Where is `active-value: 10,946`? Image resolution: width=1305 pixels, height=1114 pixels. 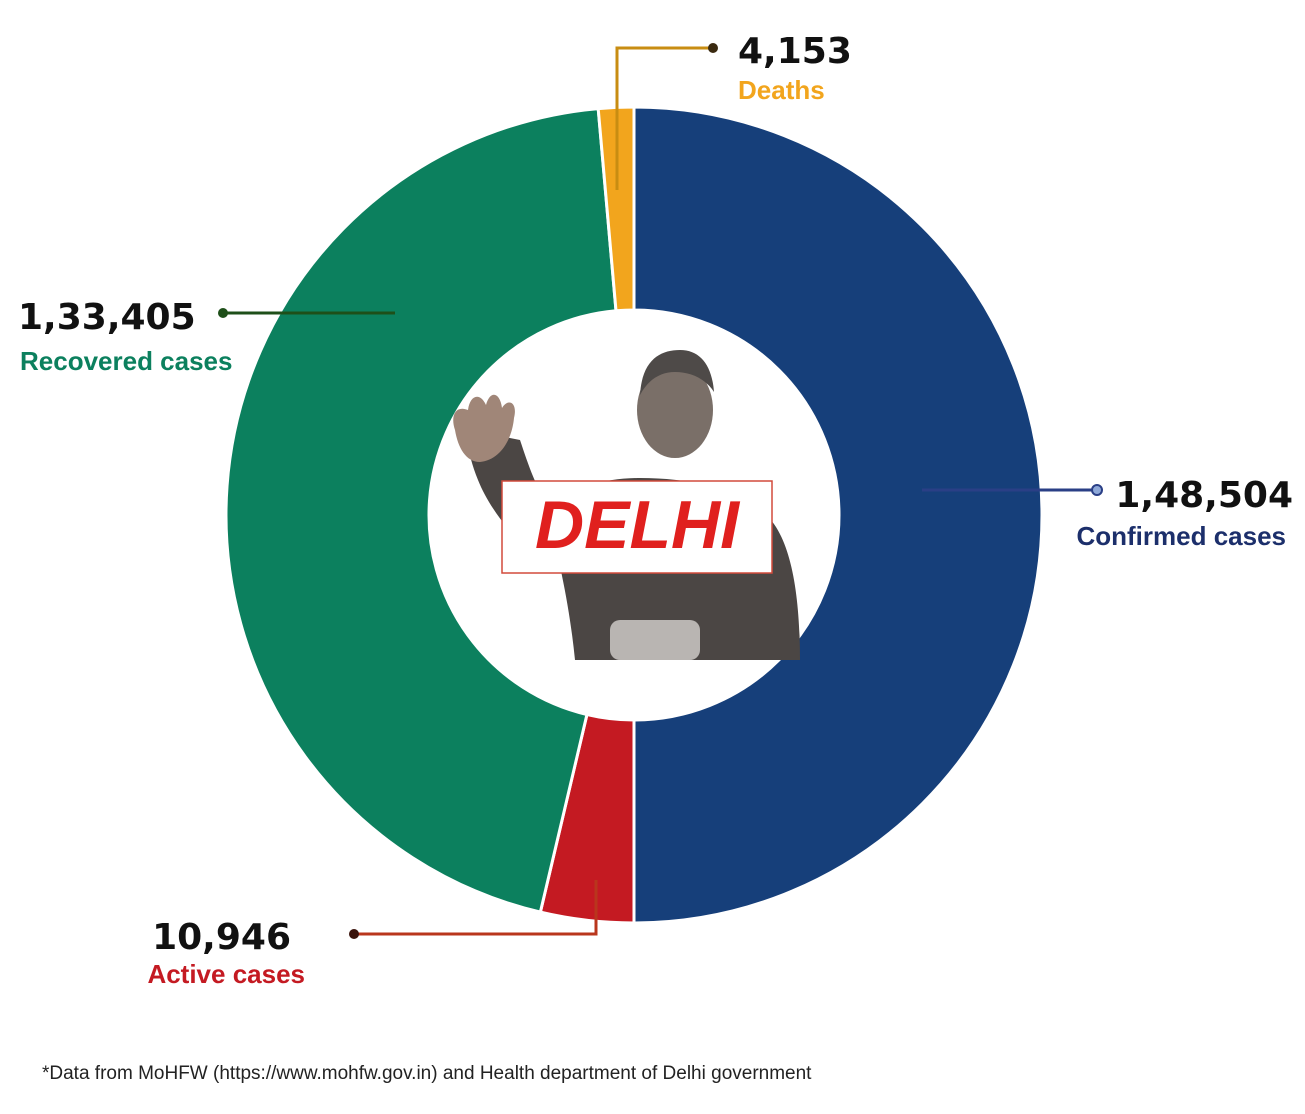 active-value: 10,946 is located at coordinates (221, 937).